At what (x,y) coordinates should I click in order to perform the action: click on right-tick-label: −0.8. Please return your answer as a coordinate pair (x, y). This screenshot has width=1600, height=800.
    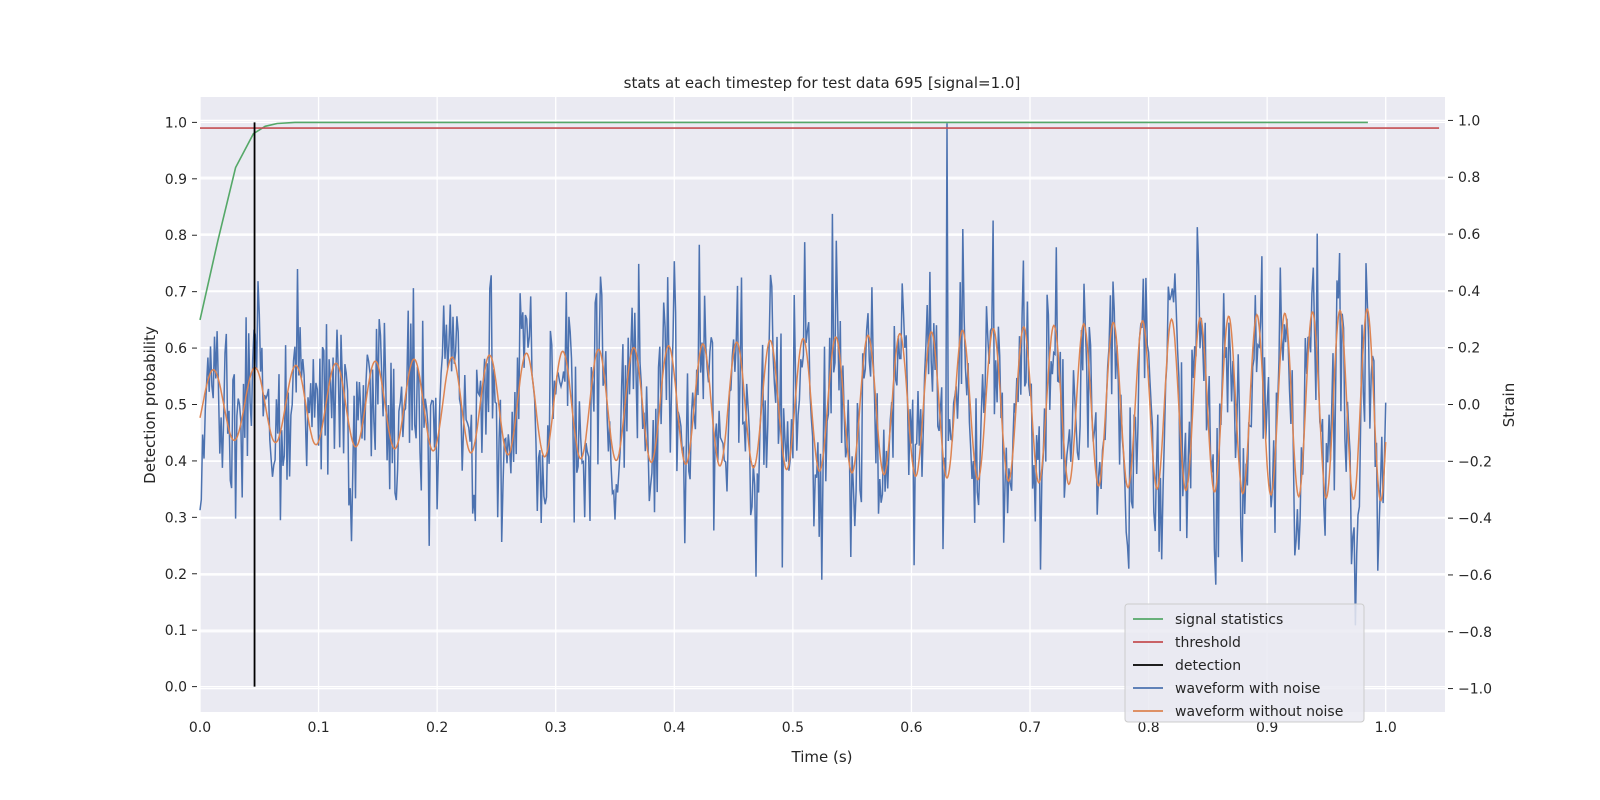
    Looking at the image, I should click on (1475, 633).